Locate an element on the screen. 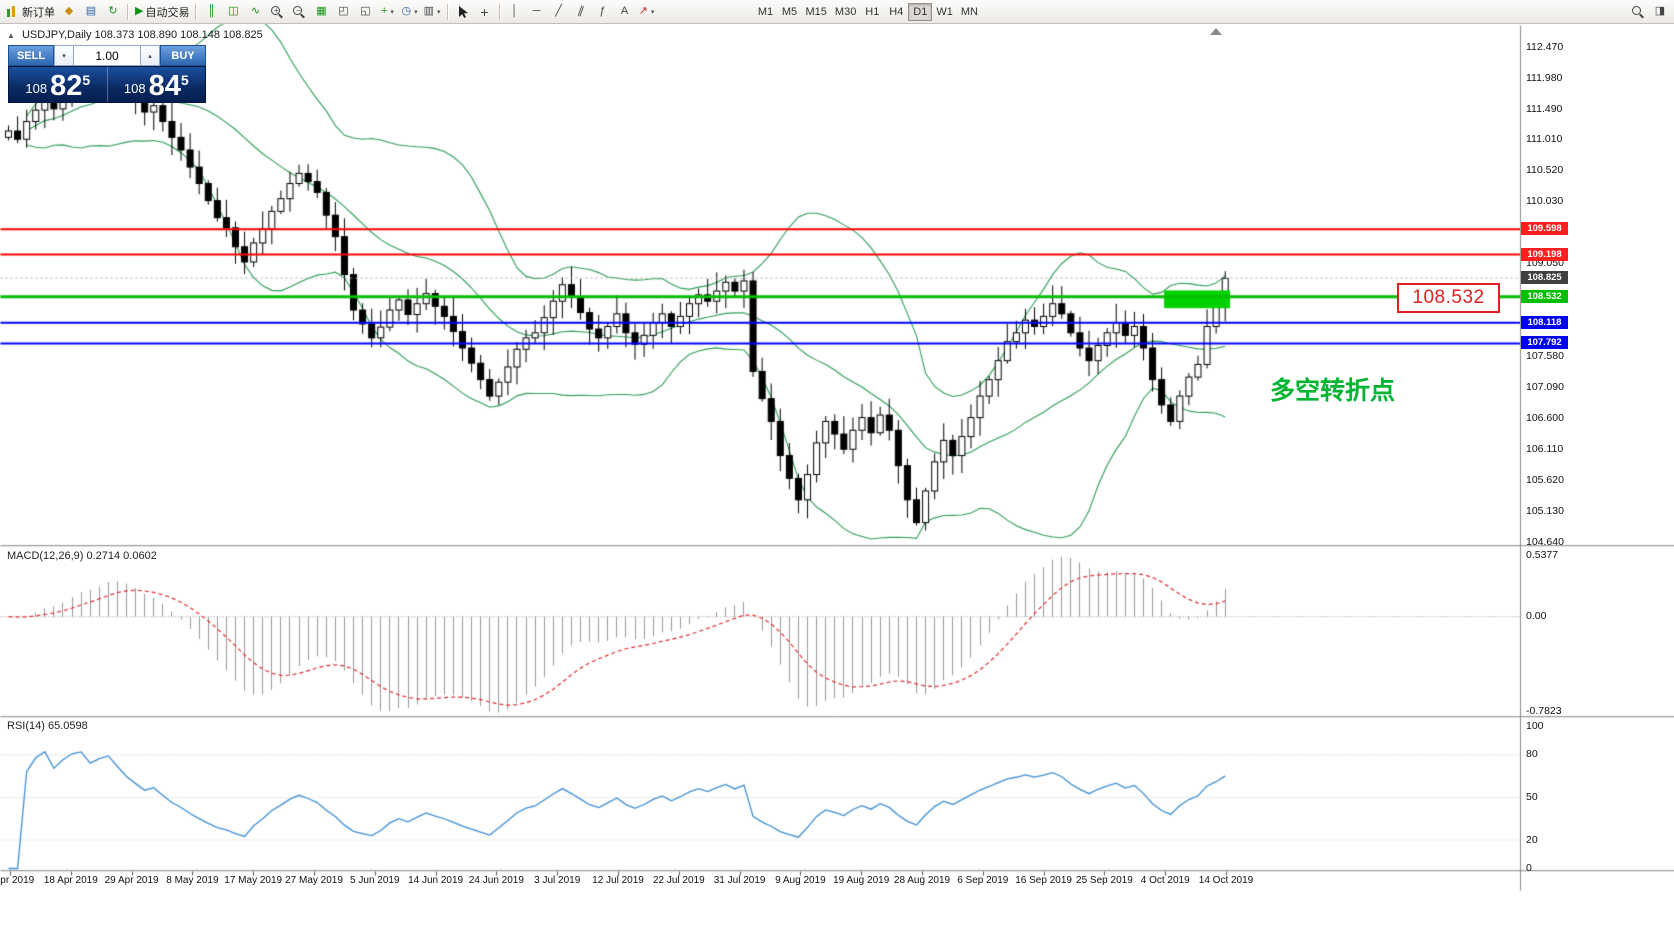 The height and width of the screenshot is (952, 1674). candlestick-chart-button: ◫ is located at coordinates (233, 12).